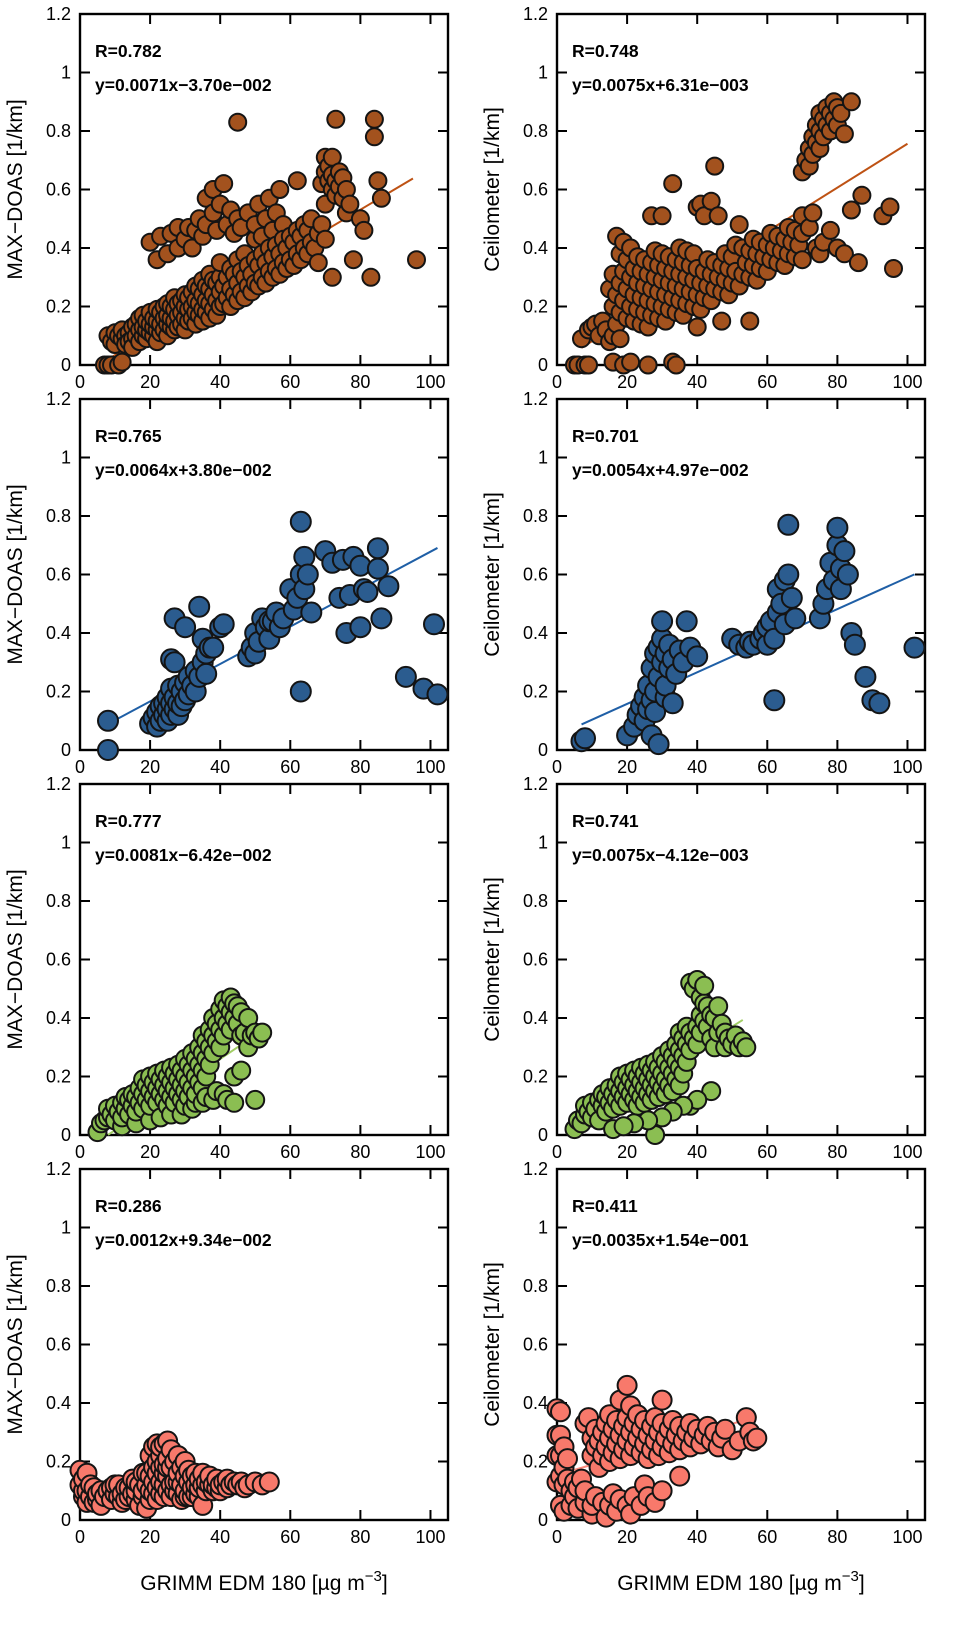 The image size is (954, 1629). Describe the element at coordinates (605, 821) in the screenshot. I see `r-value-label: R=0.741` at that location.